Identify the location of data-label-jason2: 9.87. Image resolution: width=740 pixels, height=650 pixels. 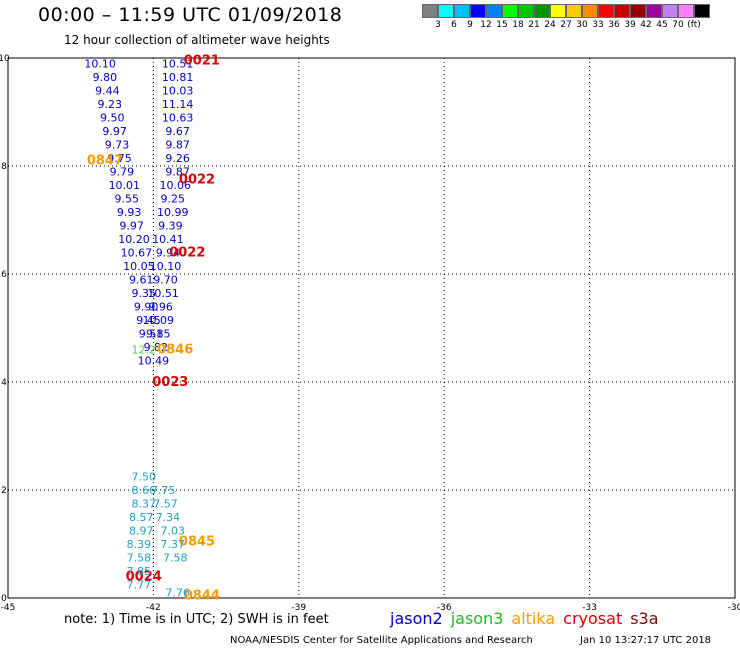
(177, 171).